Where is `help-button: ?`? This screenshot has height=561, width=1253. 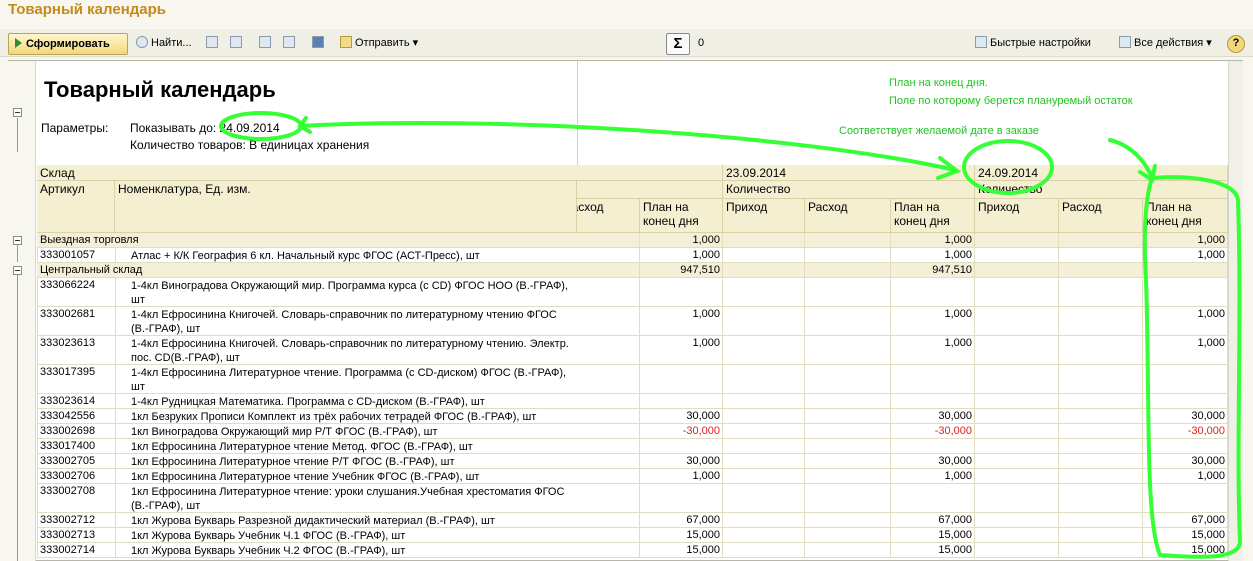 help-button: ? is located at coordinates (1236, 44).